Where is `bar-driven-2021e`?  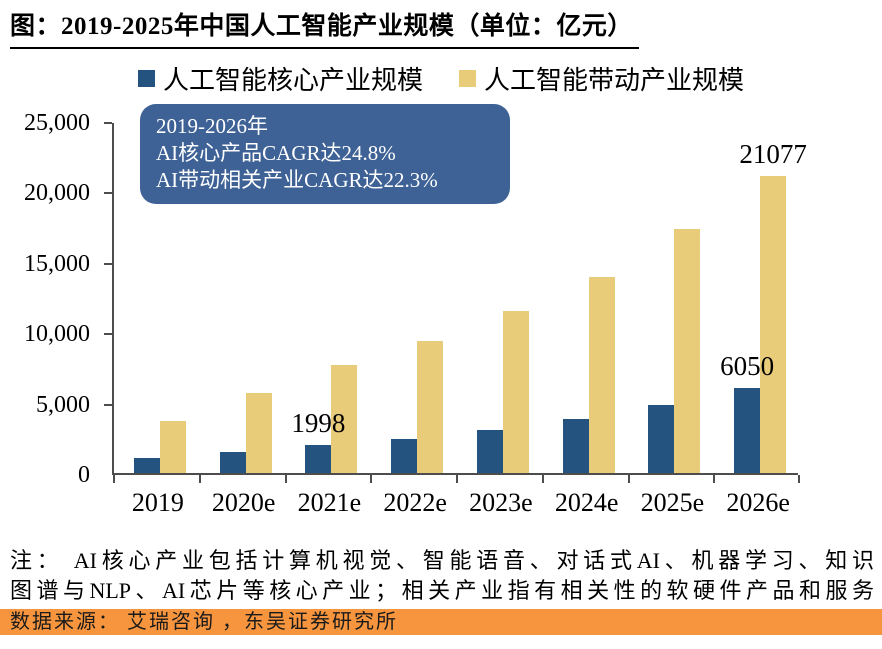
bar-driven-2021e is located at coordinates (344, 419).